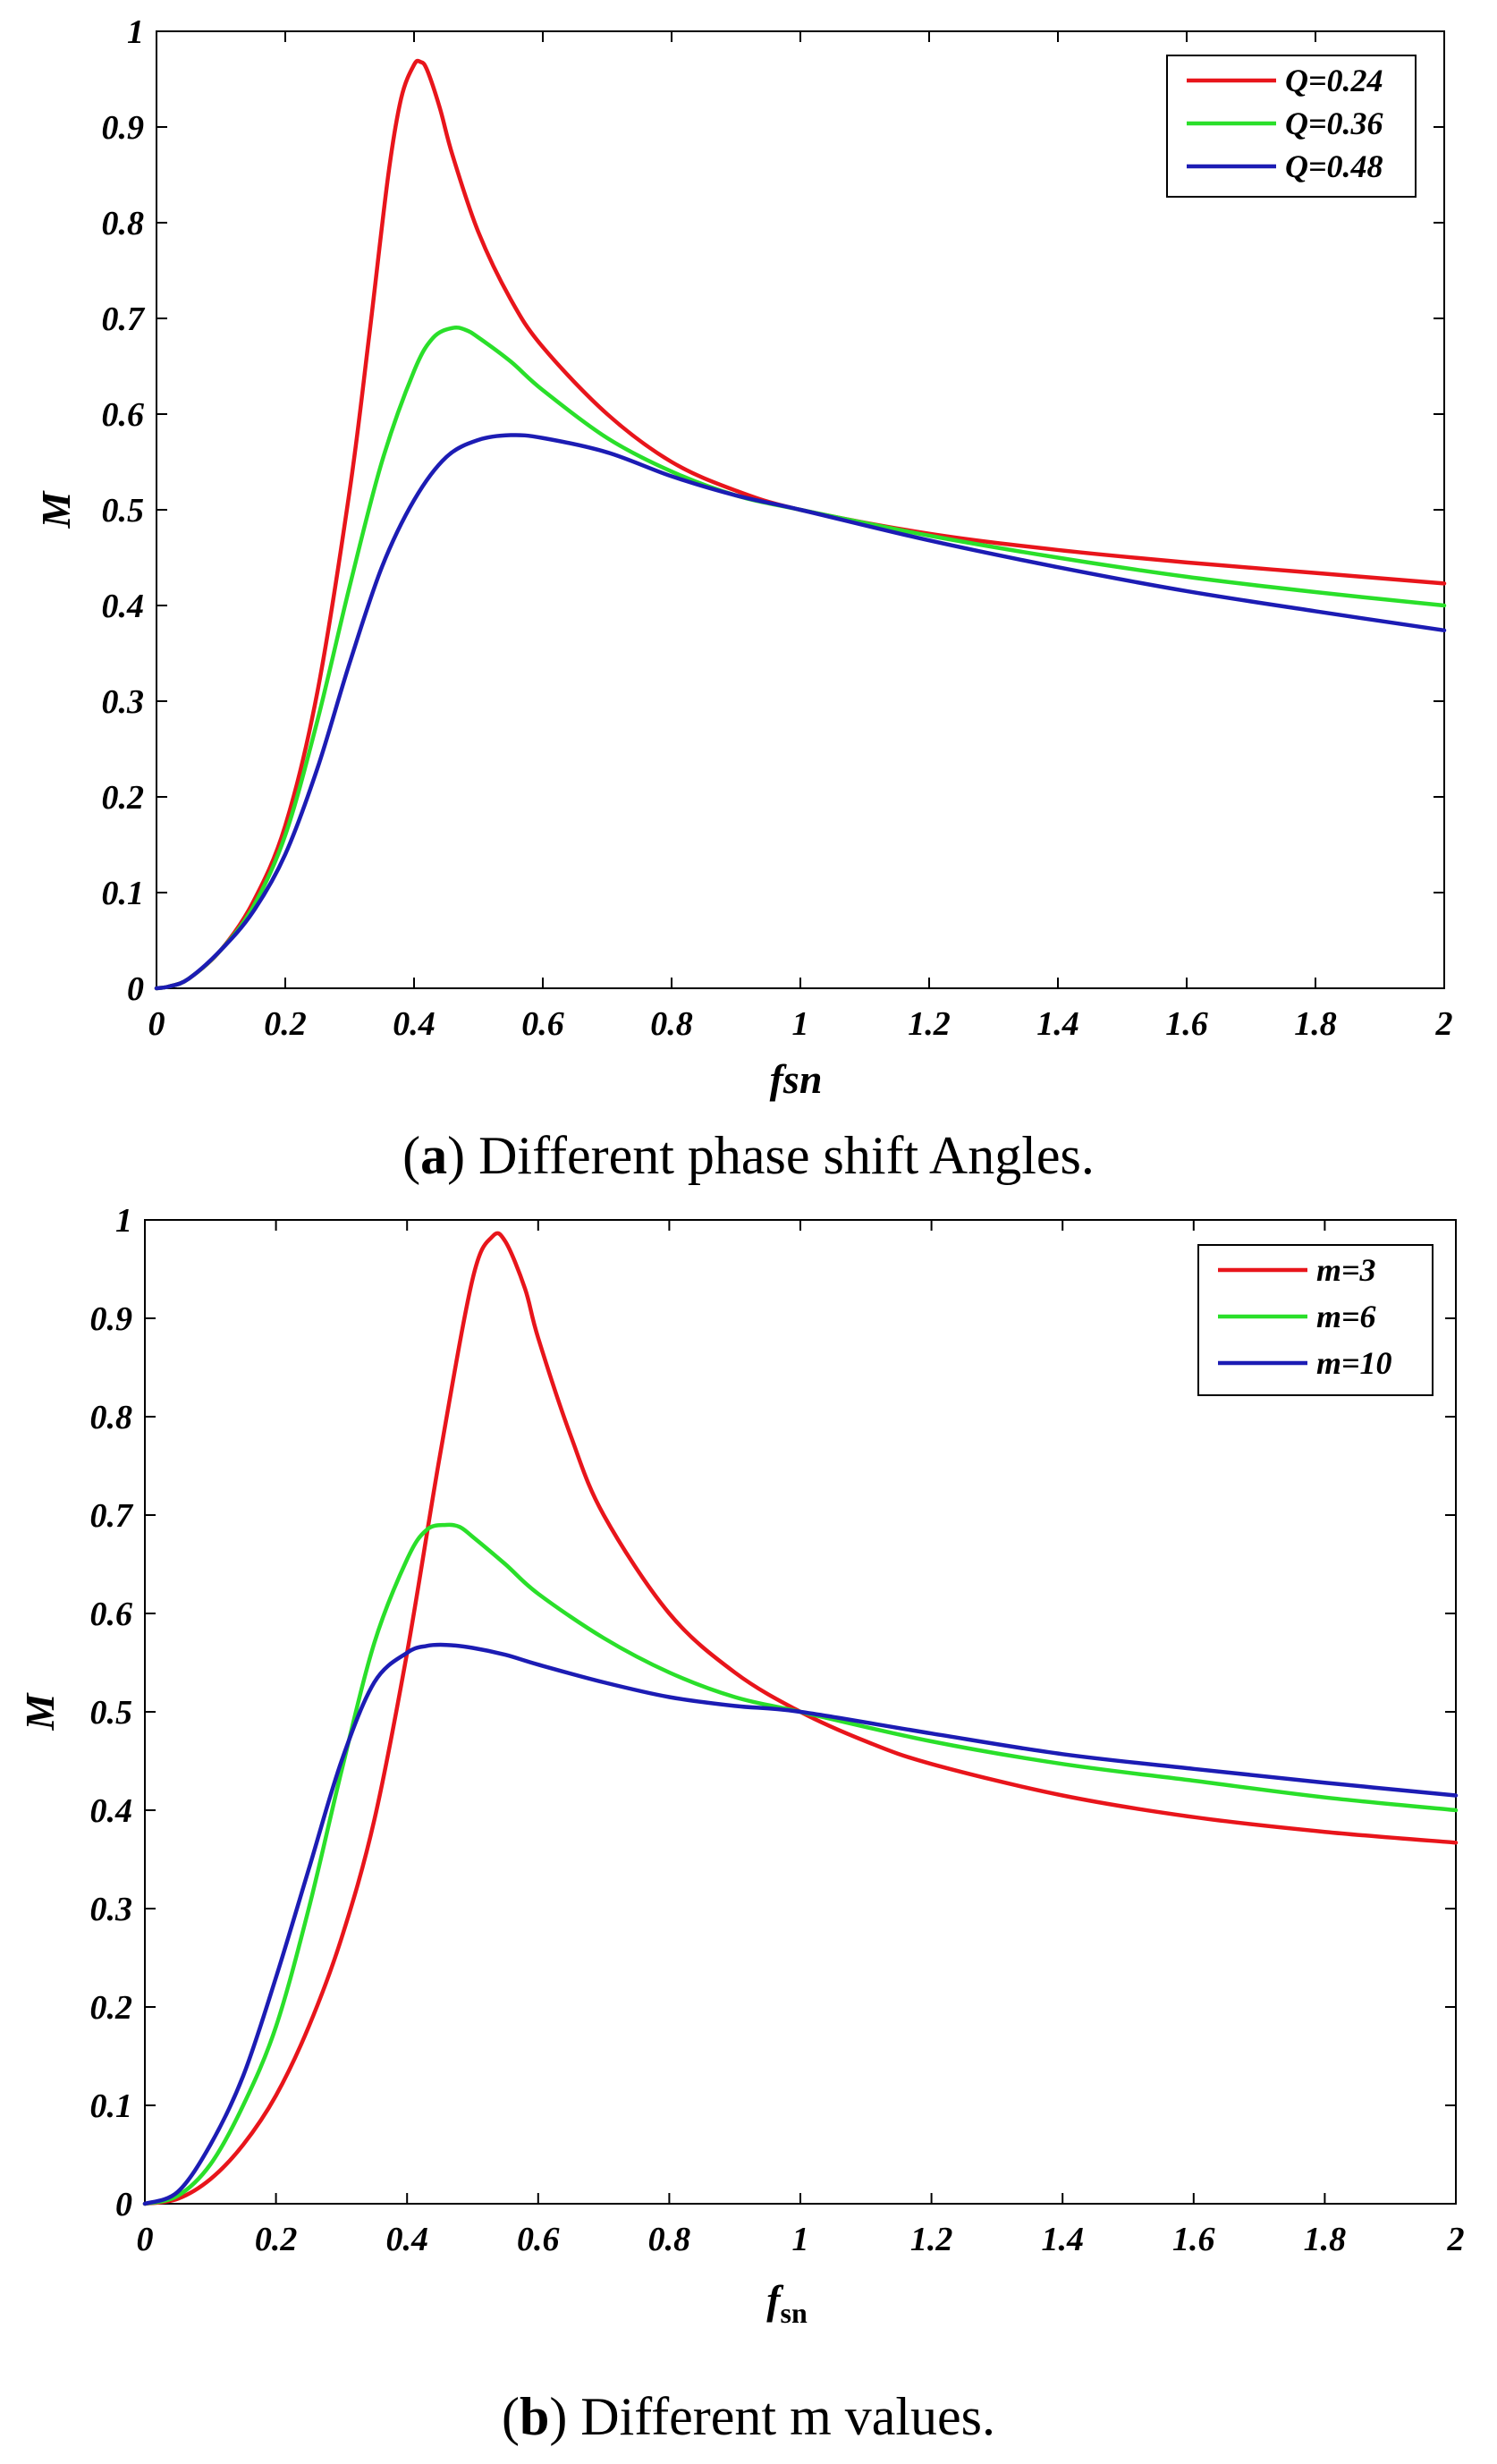  What do you see at coordinates (40, 1711) in the screenshot?
I see `y-axis-title-b: M` at bounding box center [40, 1711].